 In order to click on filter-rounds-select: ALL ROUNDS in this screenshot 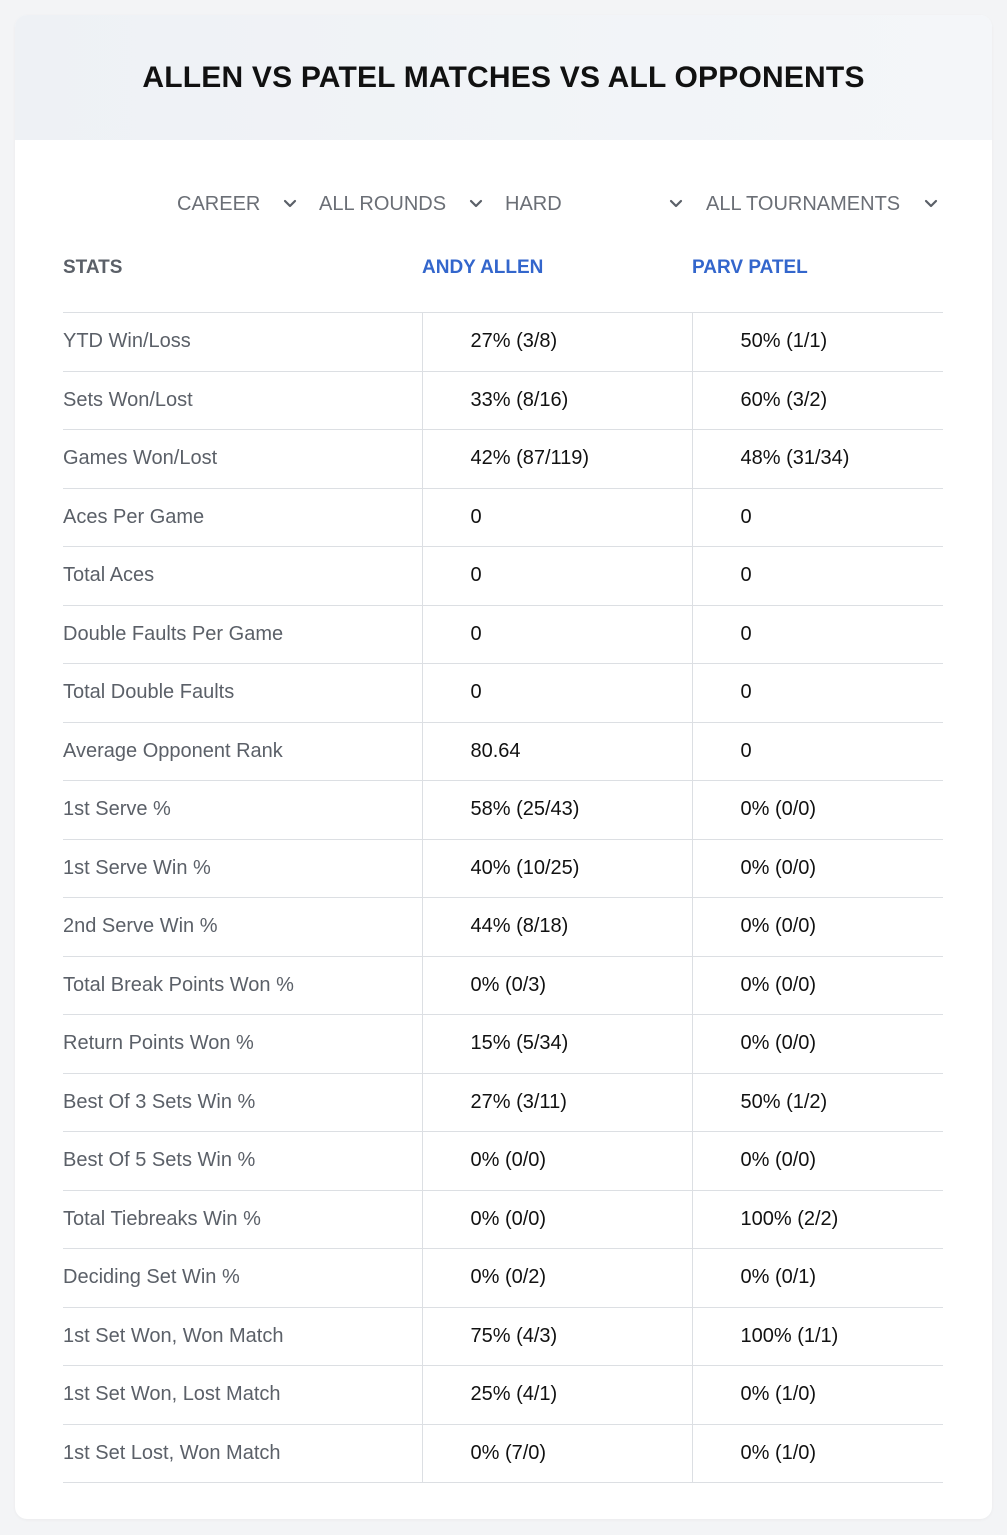, I will do `click(401, 204)`.